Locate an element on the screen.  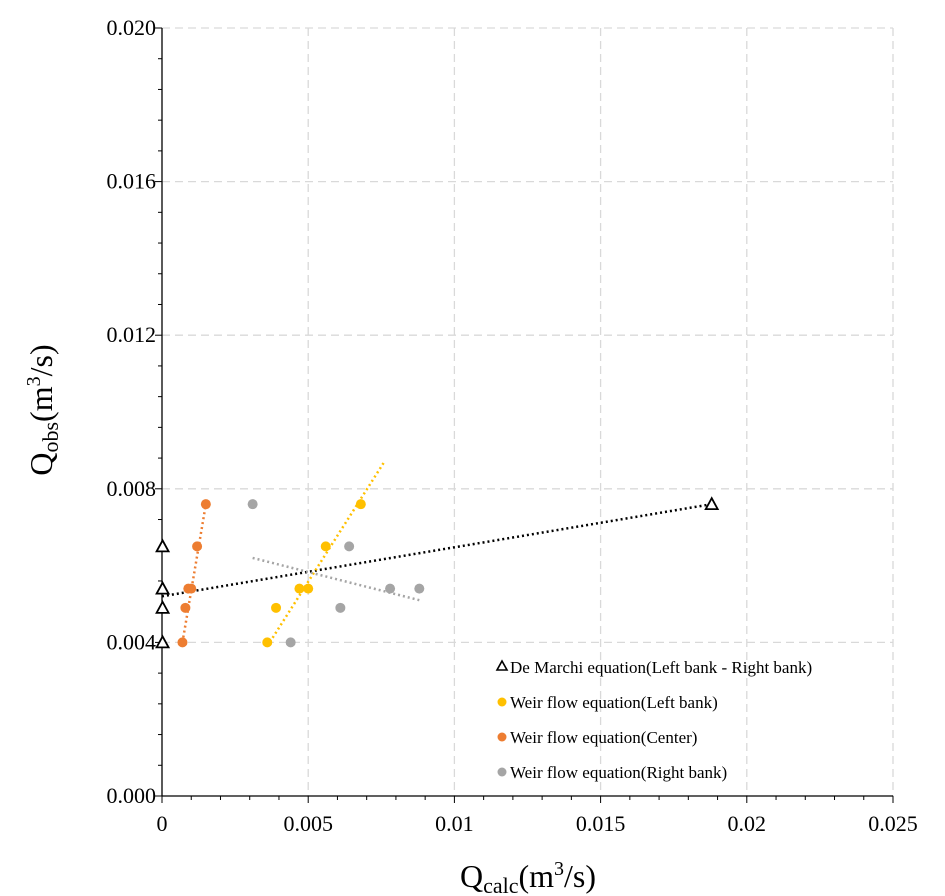
legend-marker-de-marchi is located at coordinates (502, 665).